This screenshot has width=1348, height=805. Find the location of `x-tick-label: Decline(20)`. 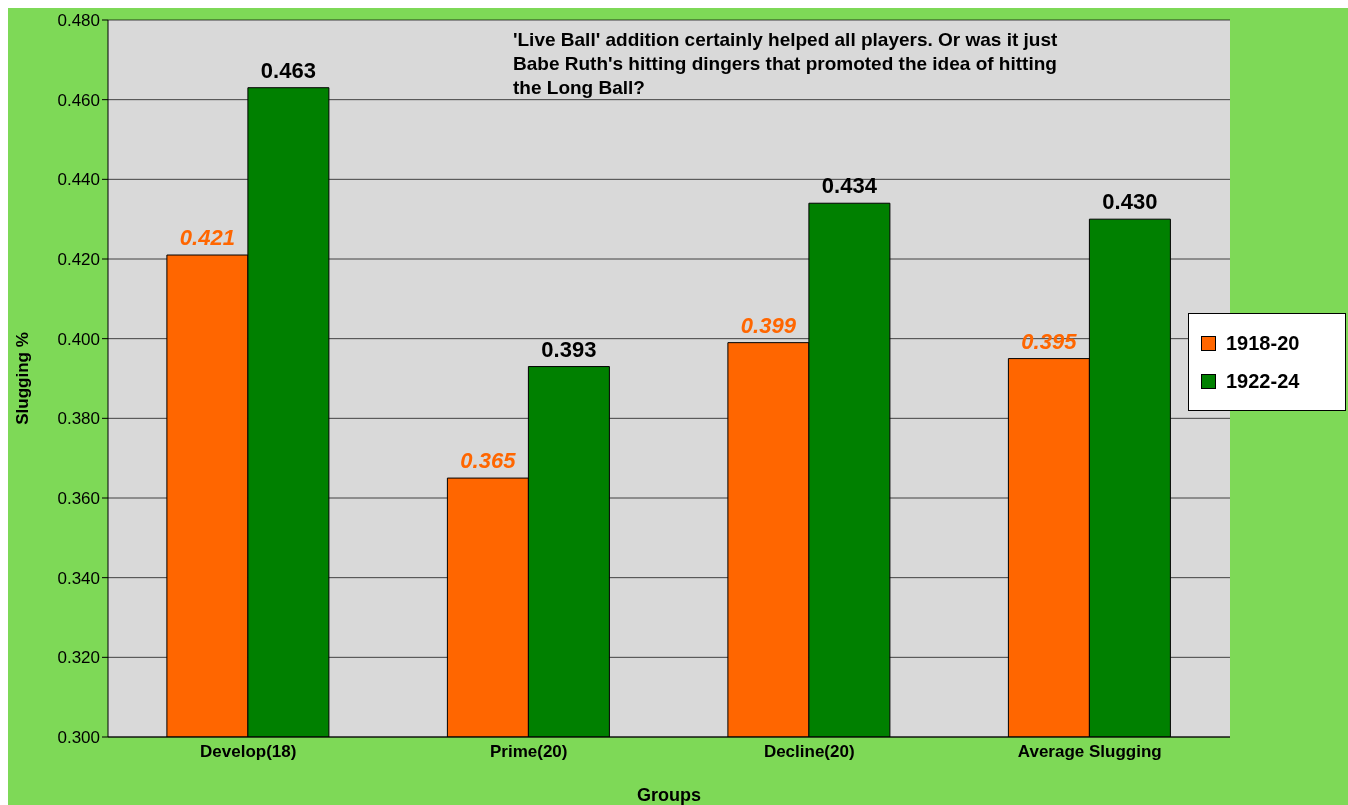

x-tick-label: Decline(20) is located at coordinates (809, 752).